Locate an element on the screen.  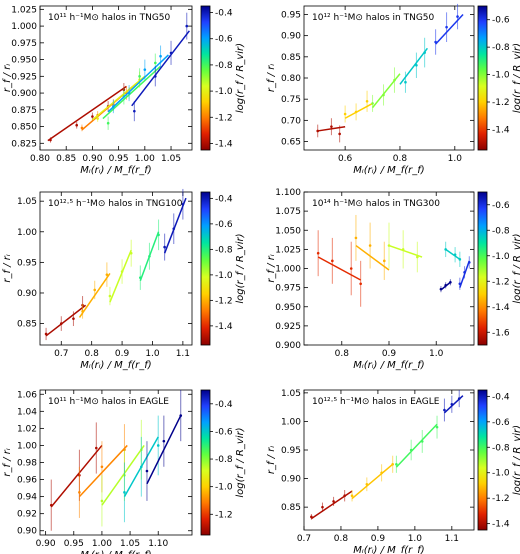
panel-annotation: 10¹¹ h⁻¹M⊙ halos in EAGLE is located at coordinates (108, 402).